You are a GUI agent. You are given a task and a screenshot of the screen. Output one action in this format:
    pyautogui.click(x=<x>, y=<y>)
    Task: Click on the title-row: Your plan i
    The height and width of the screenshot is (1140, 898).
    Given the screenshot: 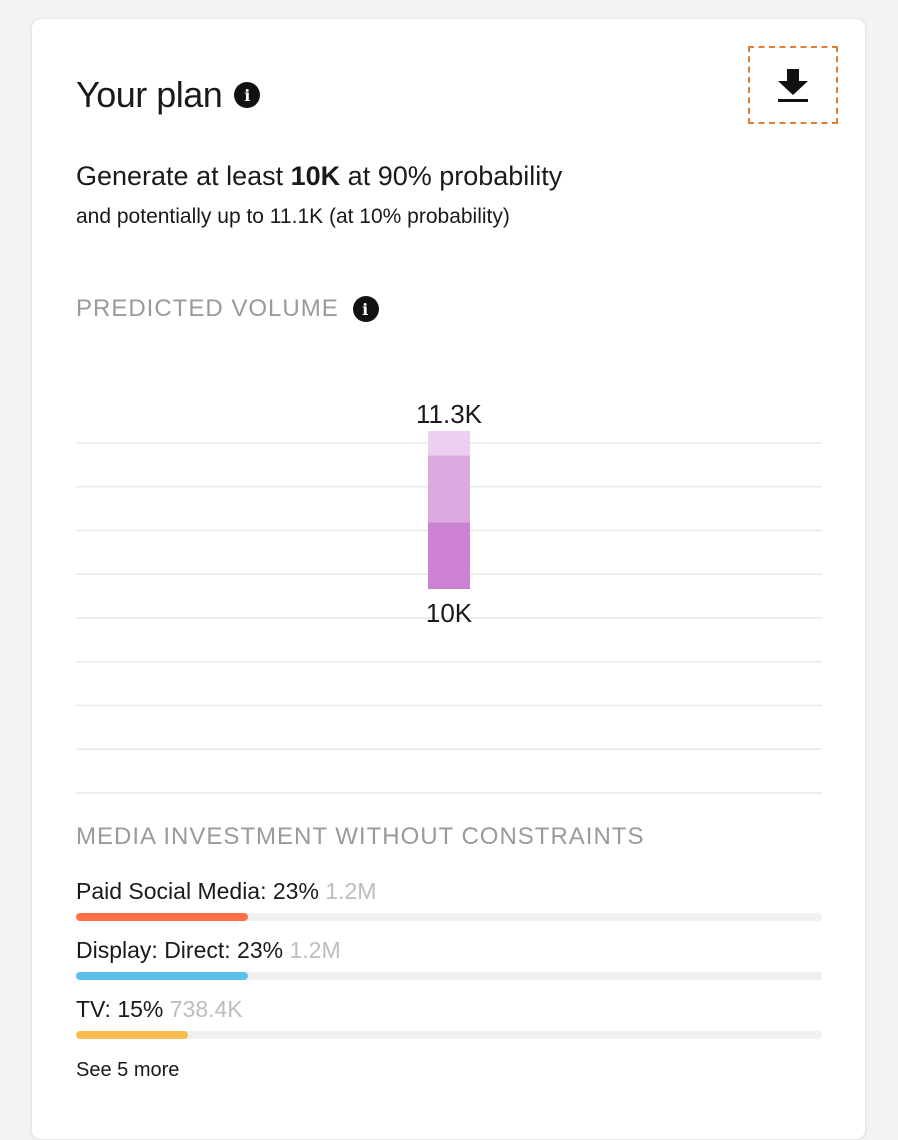 What is the action you would take?
    pyautogui.click(x=168, y=94)
    